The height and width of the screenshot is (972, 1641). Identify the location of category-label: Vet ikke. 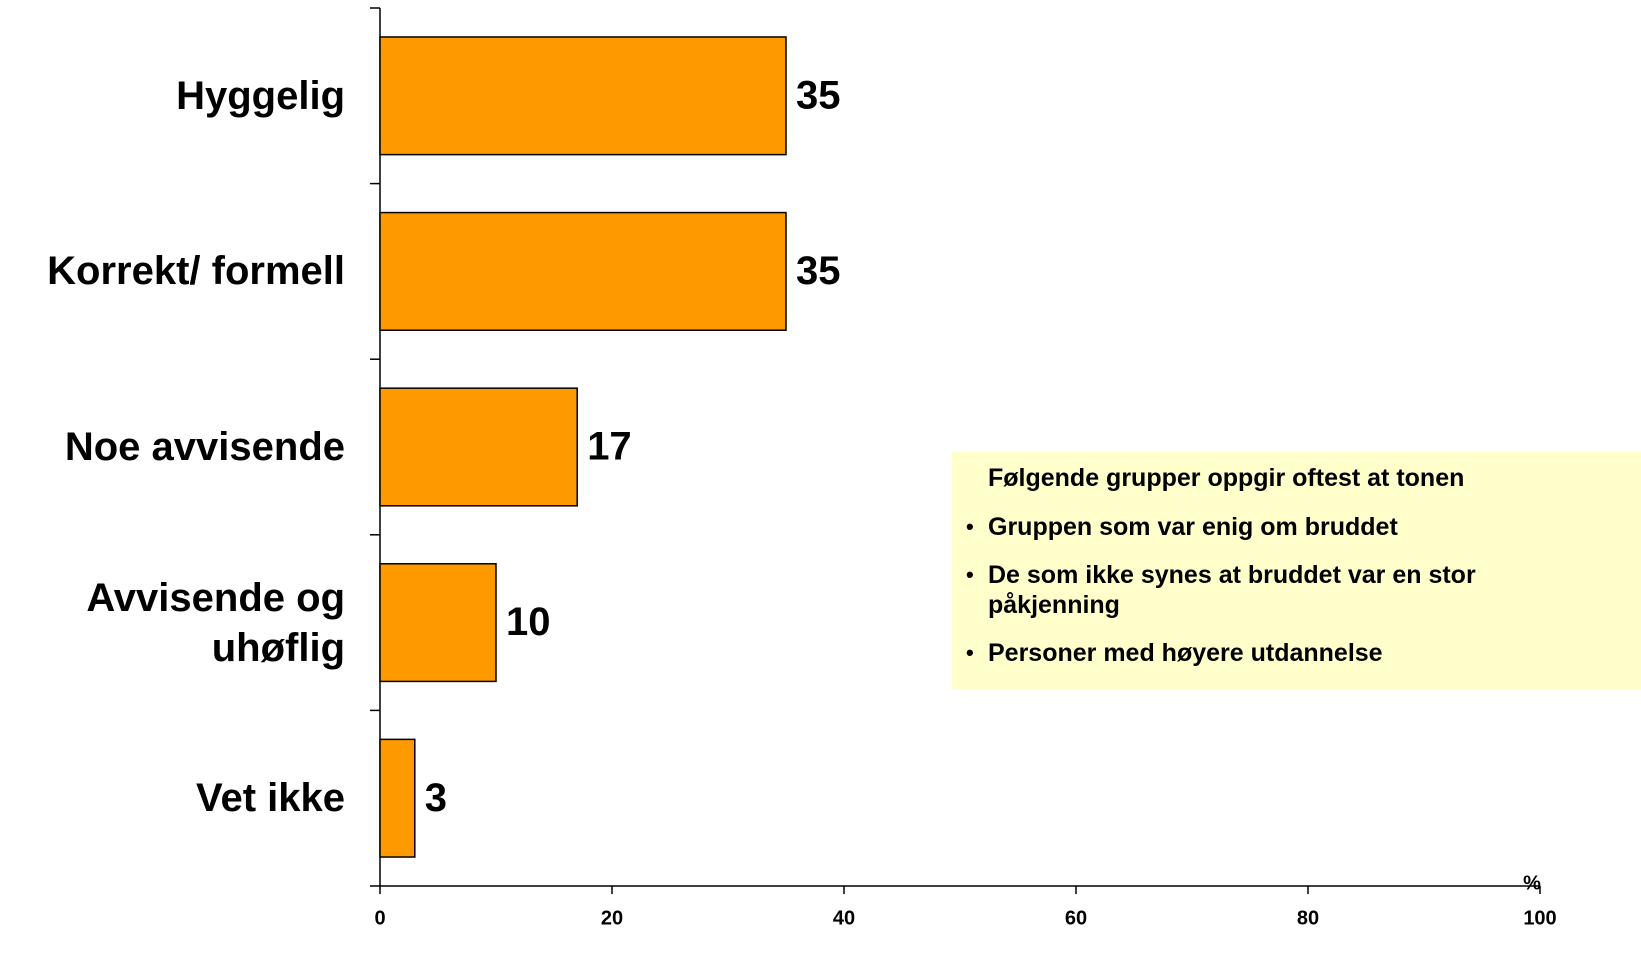
(270, 798).